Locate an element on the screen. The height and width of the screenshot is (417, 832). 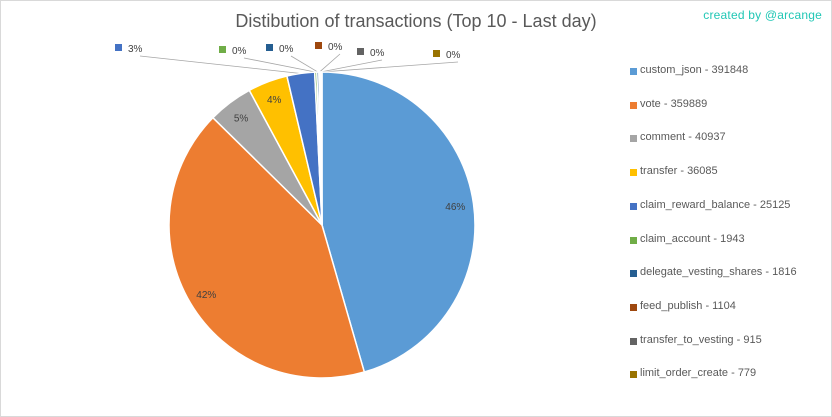
slice-percent-label: 4% is located at coordinates (274, 100).